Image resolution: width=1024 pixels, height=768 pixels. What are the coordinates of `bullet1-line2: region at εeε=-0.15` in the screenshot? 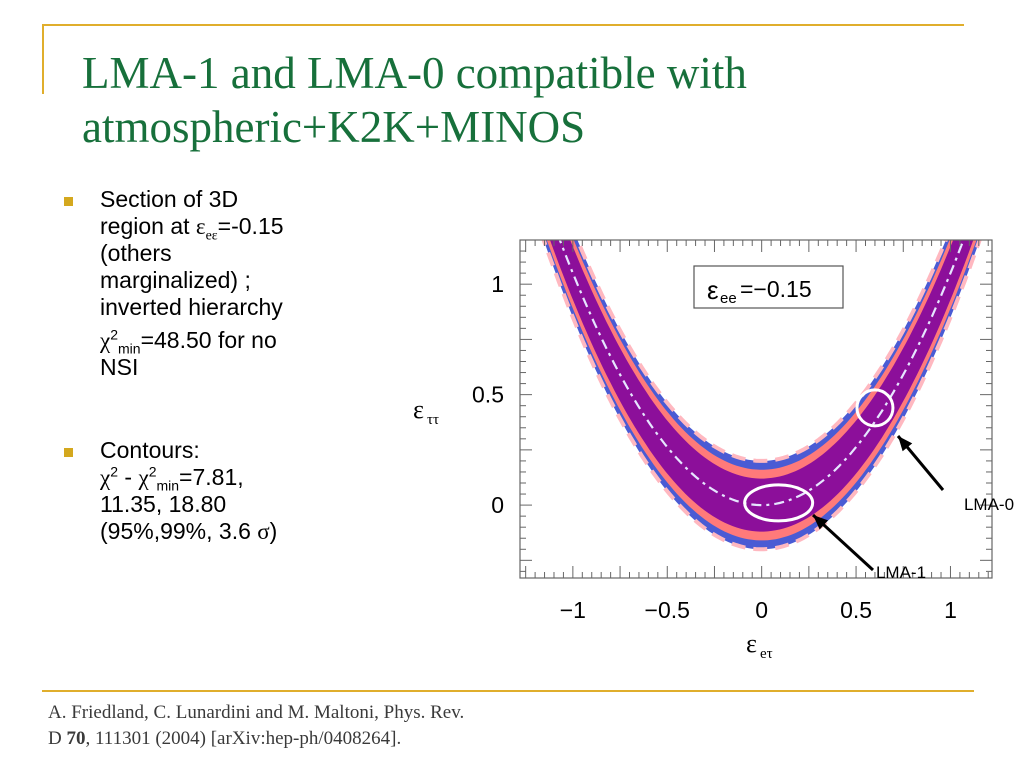 It's located at (241, 228).